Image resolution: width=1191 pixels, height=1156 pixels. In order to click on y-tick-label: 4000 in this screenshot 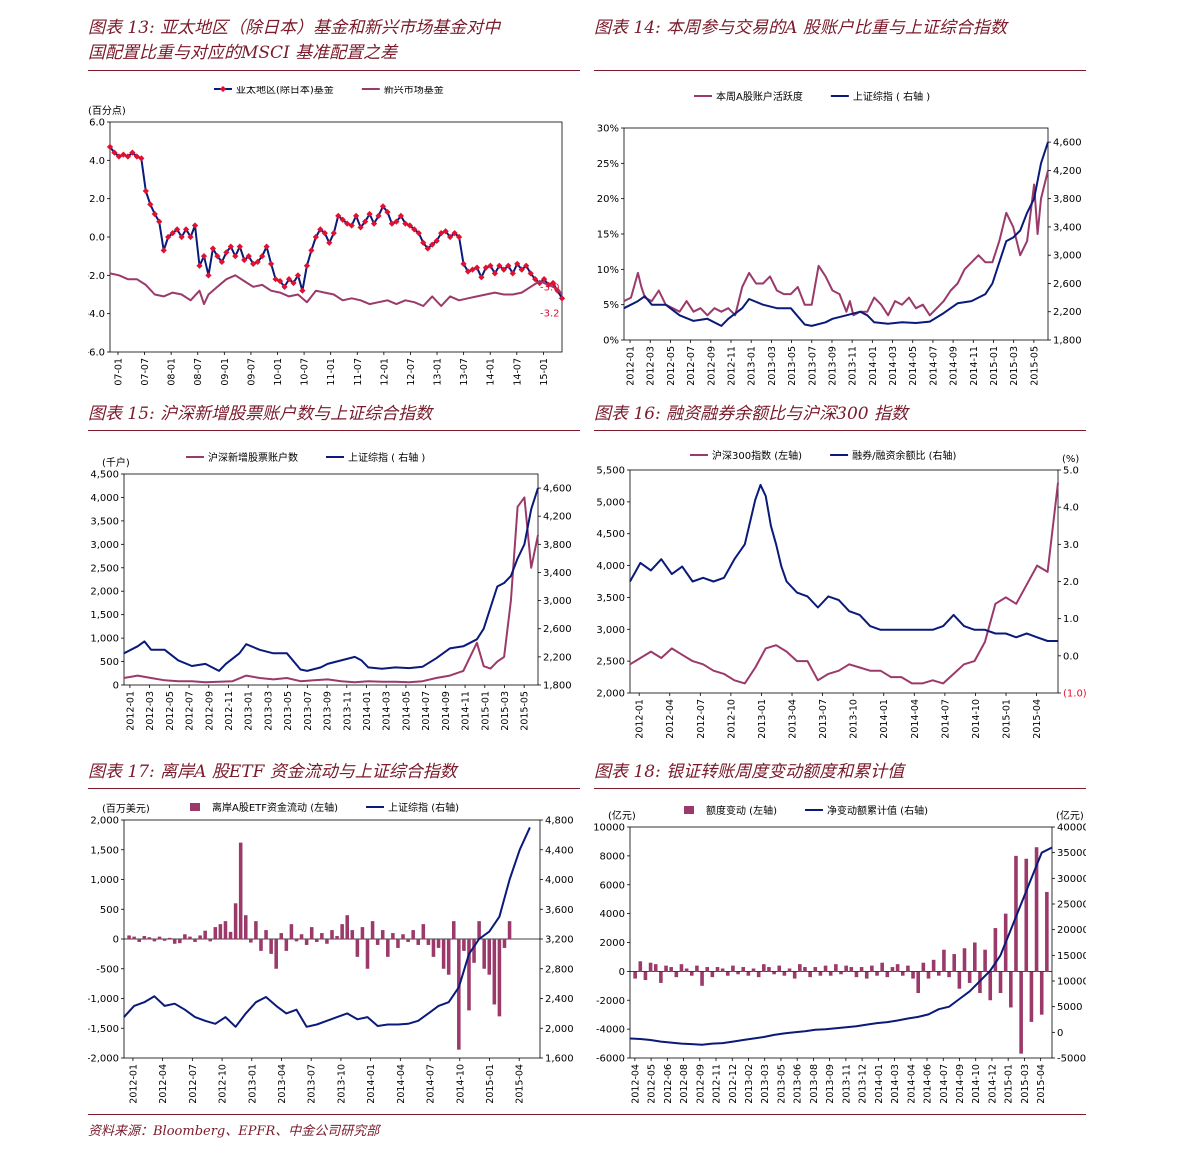, I will do `click(612, 914)`.